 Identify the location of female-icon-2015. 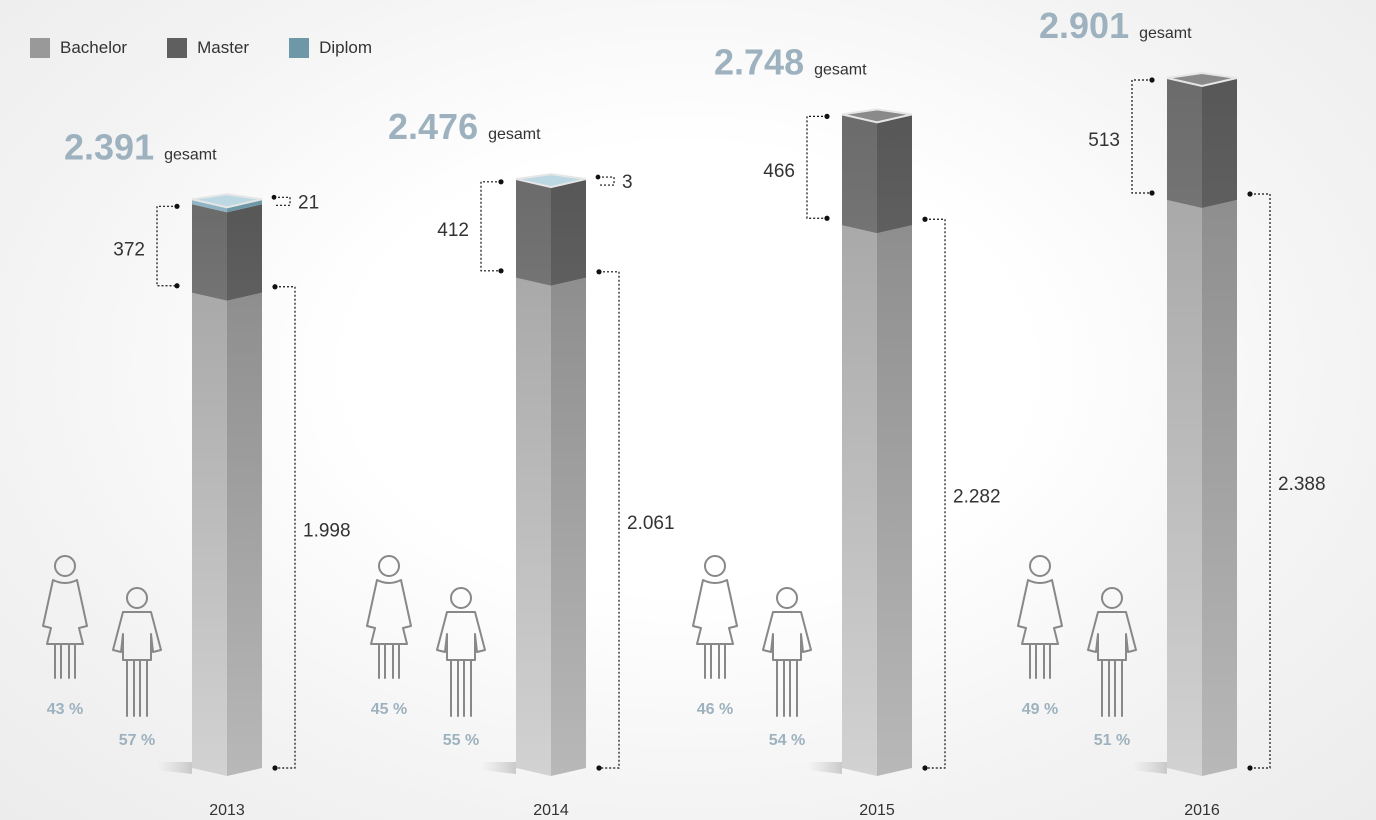
(715, 617).